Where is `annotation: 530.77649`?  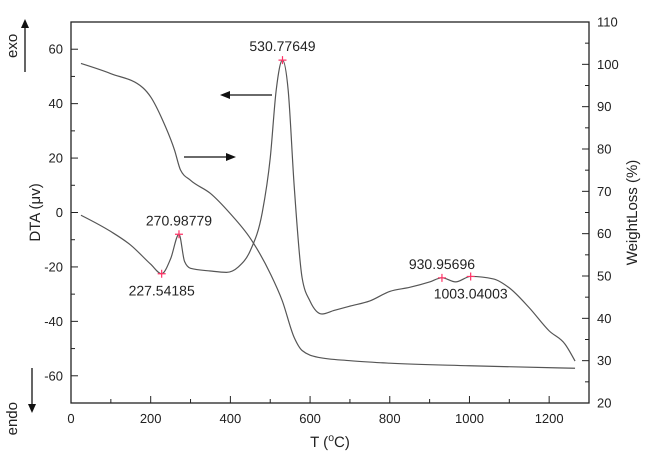
annotation: 530.77649 is located at coordinates (282, 46).